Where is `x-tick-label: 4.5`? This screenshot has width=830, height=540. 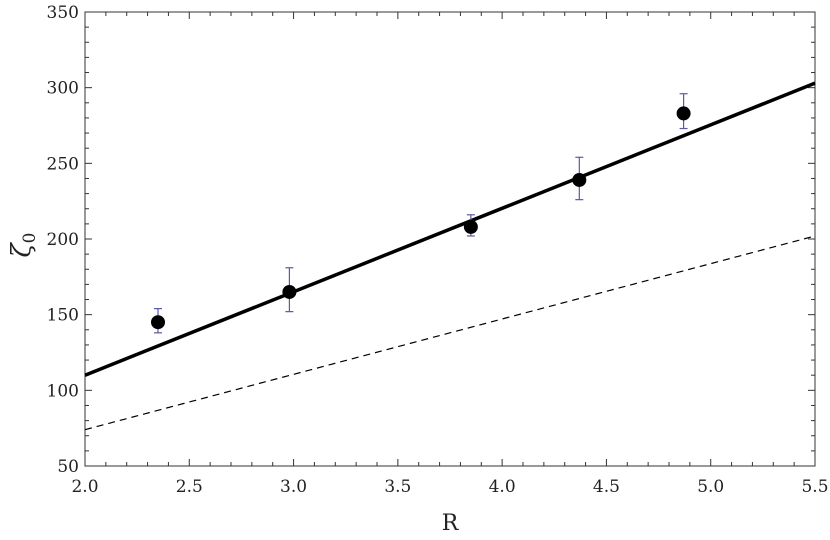 x-tick-label: 4.5 is located at coordinates (606, 487).